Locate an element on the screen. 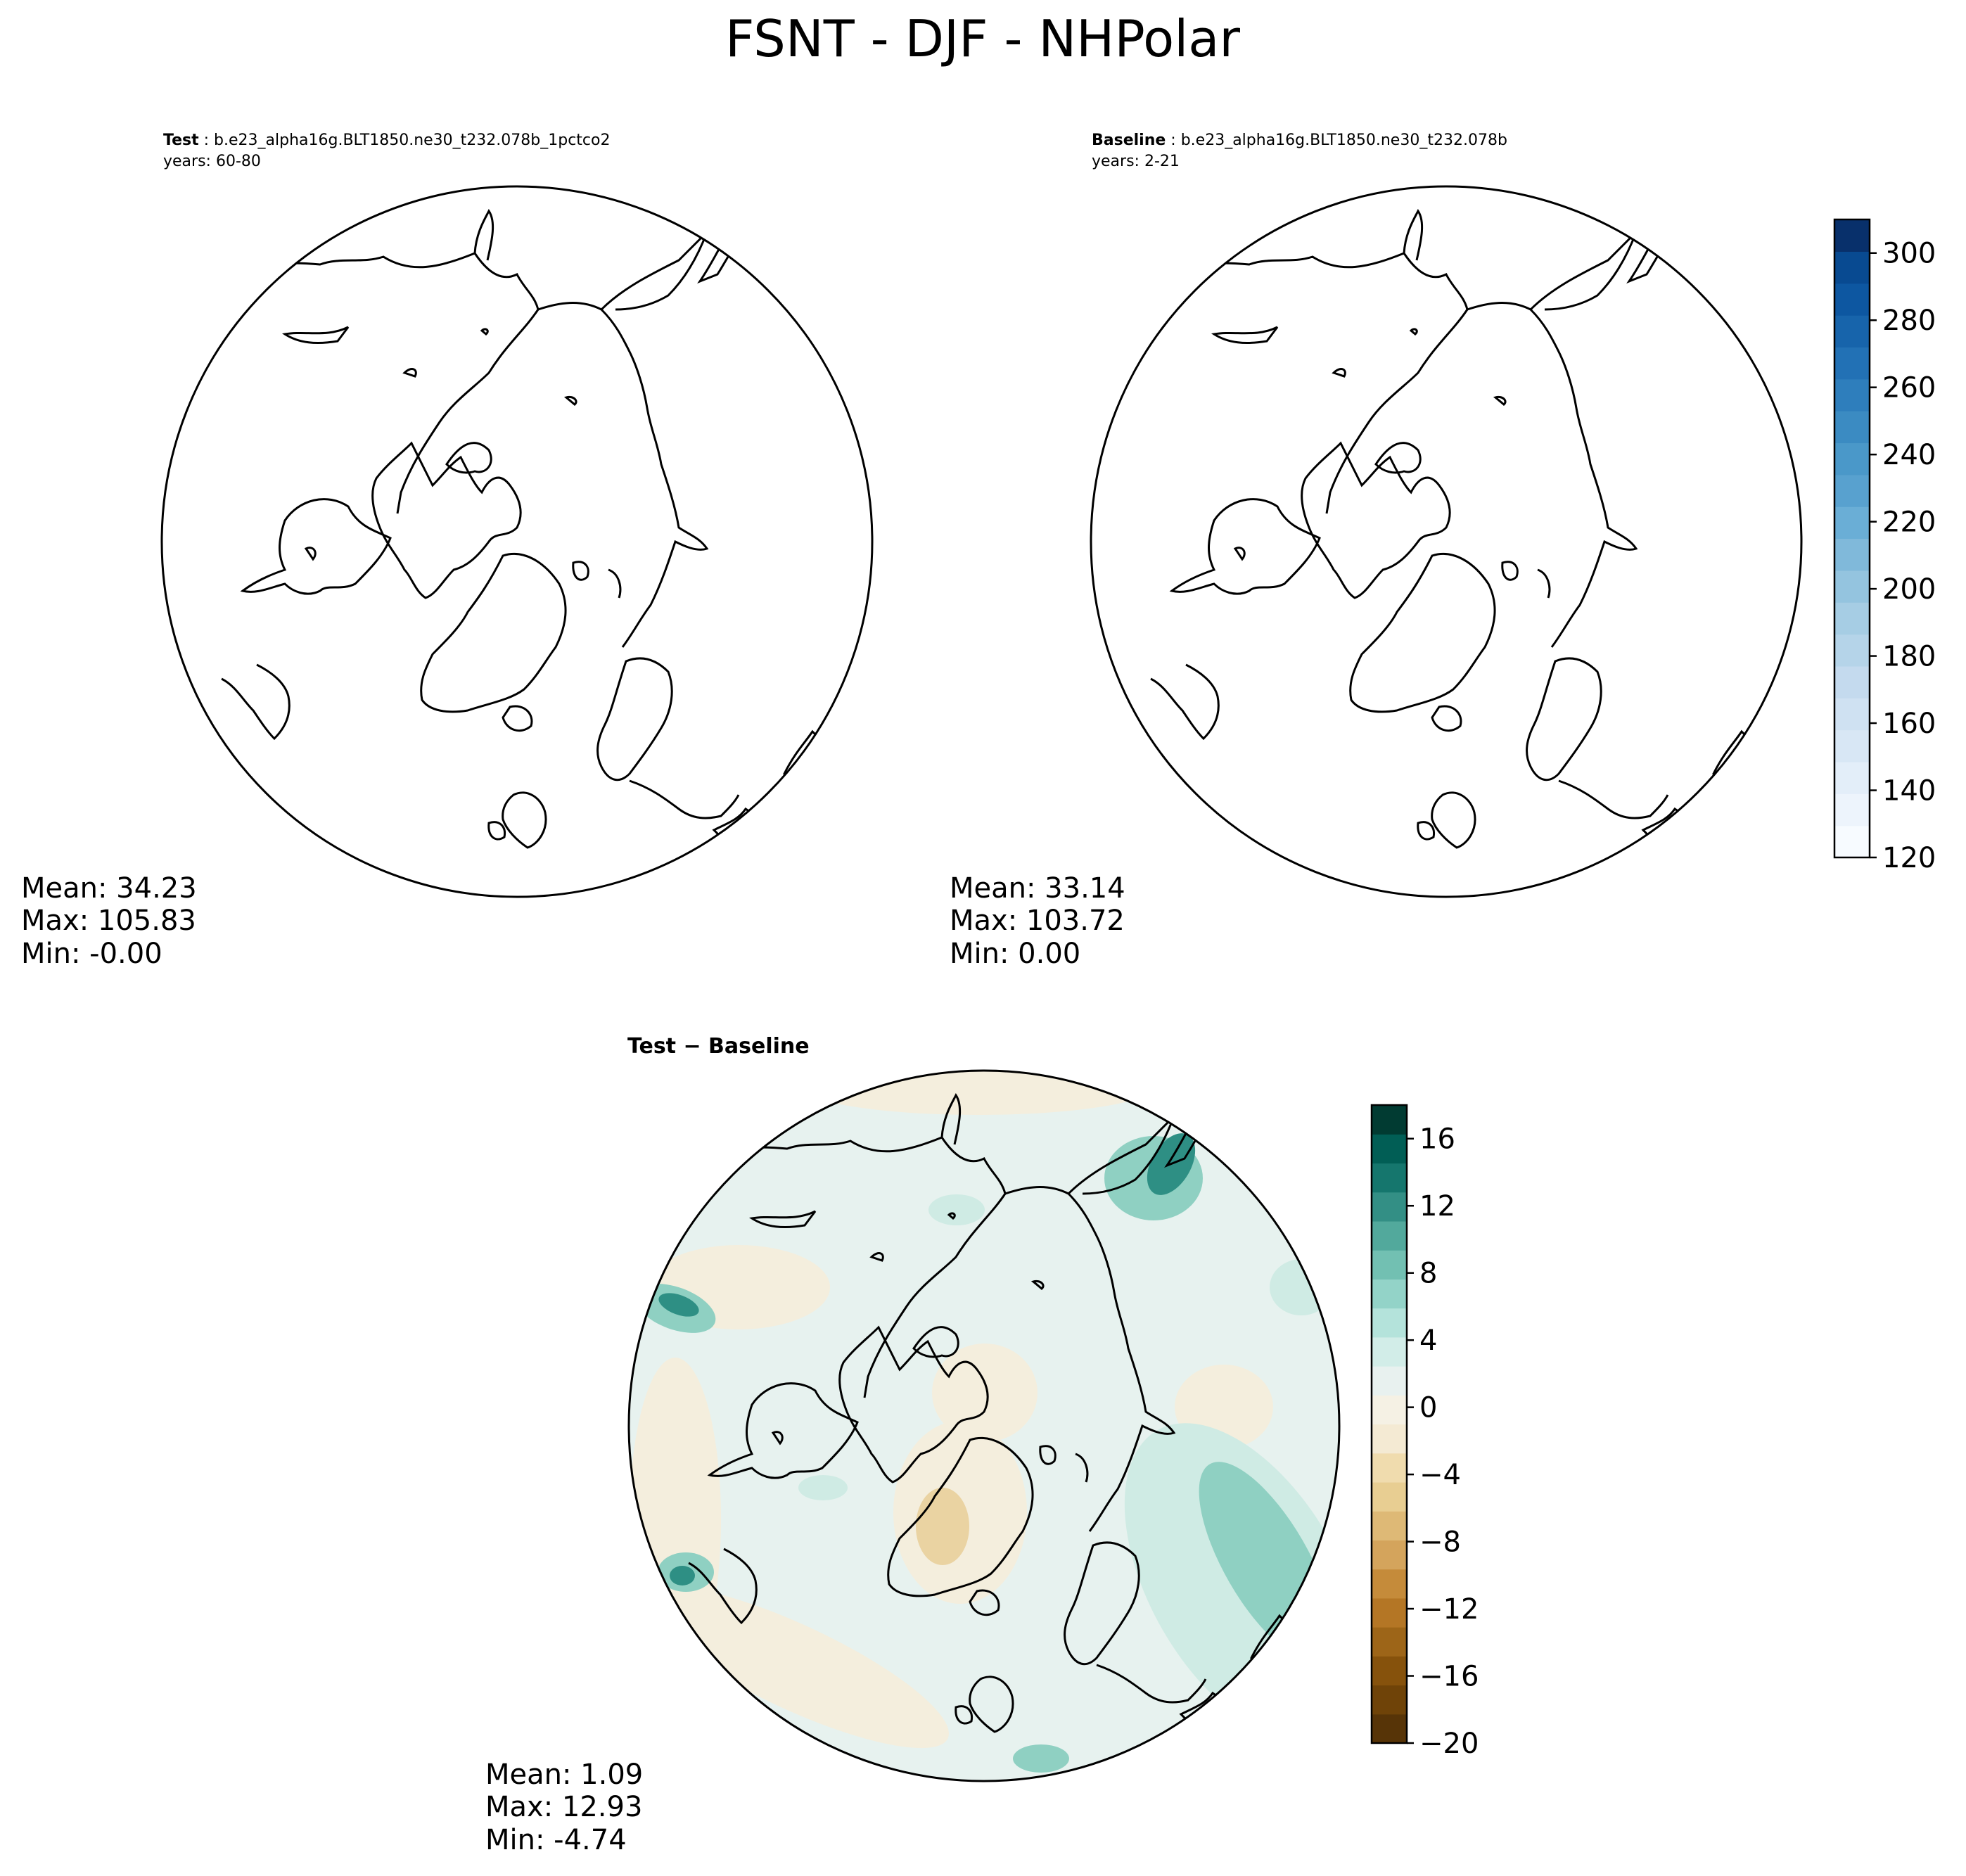  colorbar-bottom-tick-label: 4 is located at coordinates (1428, 1341).